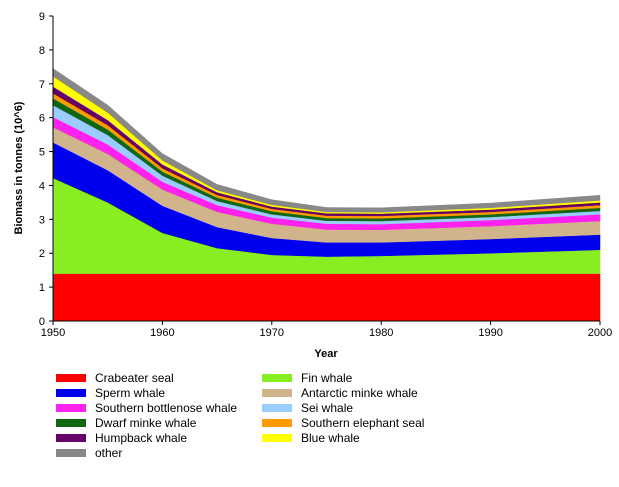  Describe the element at coordinates (490, 333) in the screenshot. I see `x-tick-label-1990: 1990` at that location.